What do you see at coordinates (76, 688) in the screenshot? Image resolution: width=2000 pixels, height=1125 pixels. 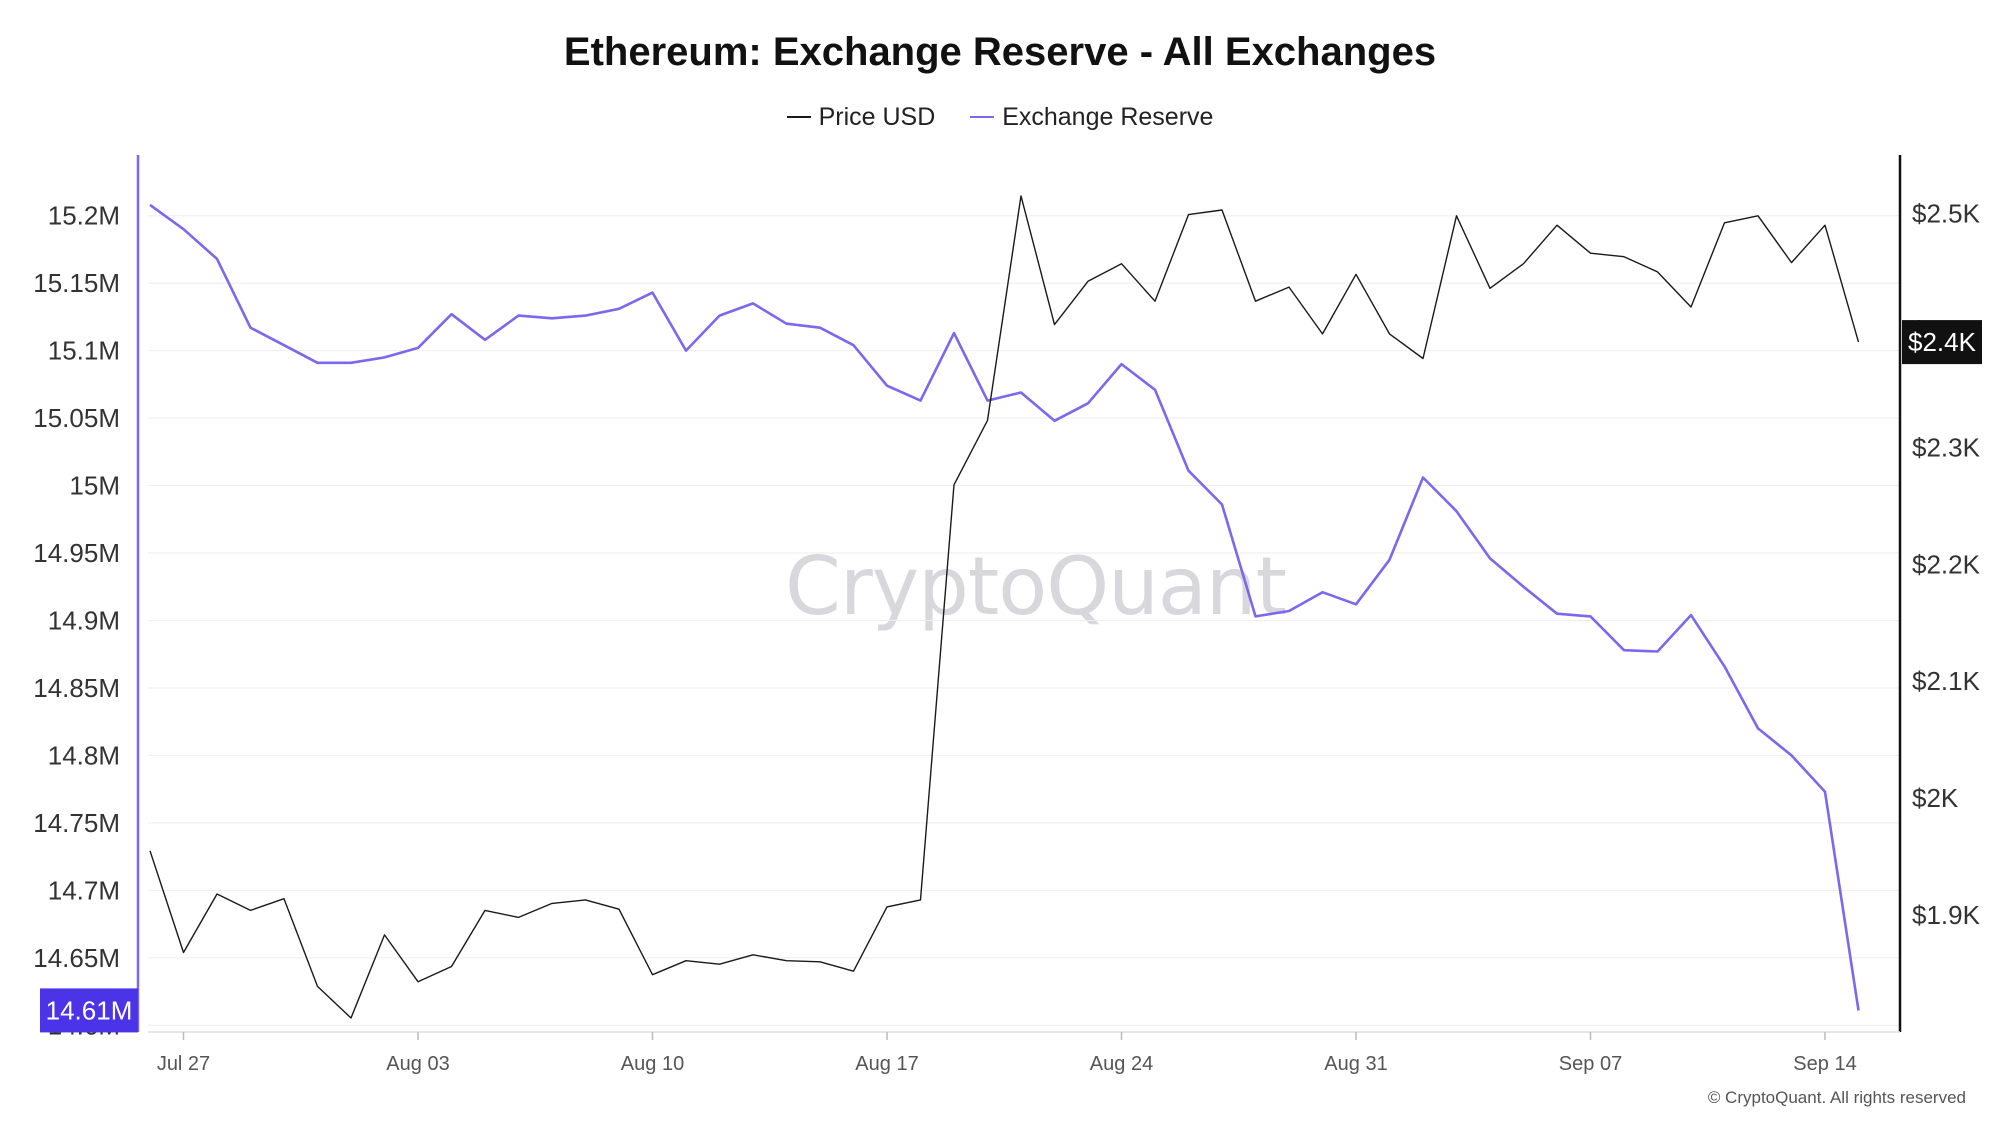 I see `y-left-tick-label: 14.85M` at bounding box center [76, 688].